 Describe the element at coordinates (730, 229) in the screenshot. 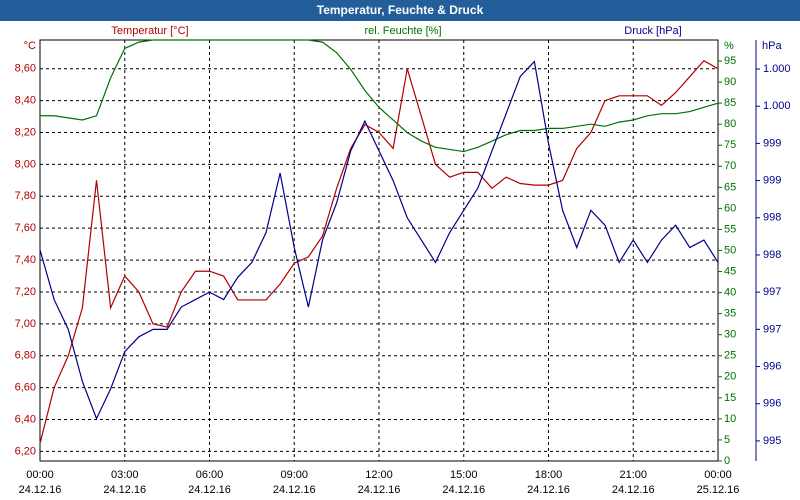

I see `y2-tick-label: 55` at that location.